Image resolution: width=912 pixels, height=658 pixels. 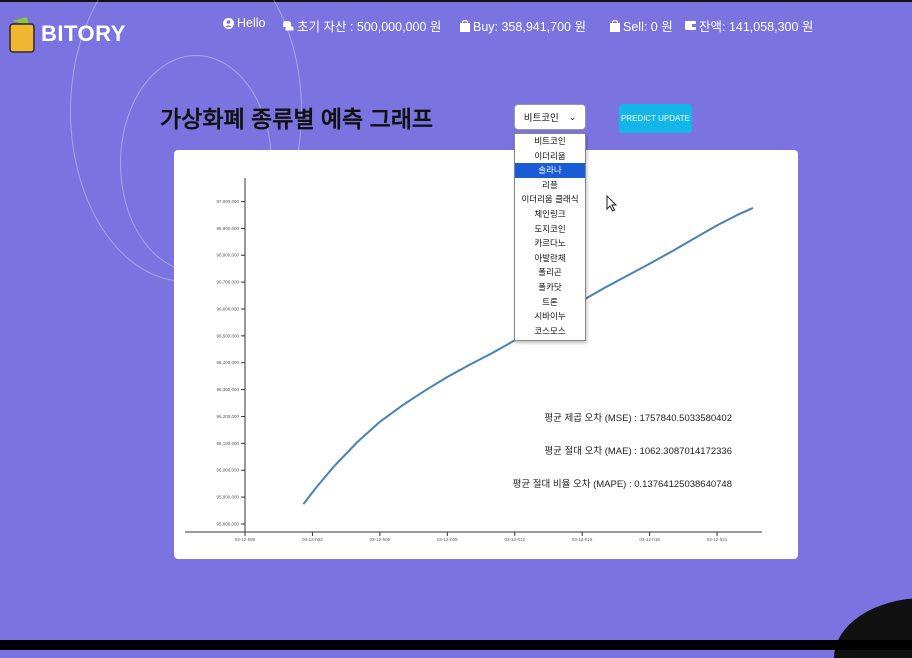 What do you see at coordinates (227, 416) in the screenshot?
I see `y-tick-label: 96,200,000` at bounding box center [227, 416].